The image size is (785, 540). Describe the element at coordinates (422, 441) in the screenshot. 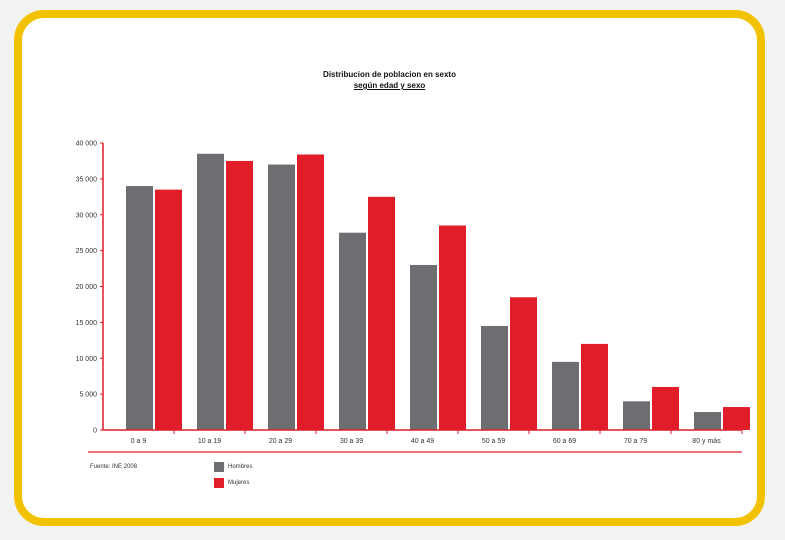

I see `x-tick-label: 40 a 49` at that location.